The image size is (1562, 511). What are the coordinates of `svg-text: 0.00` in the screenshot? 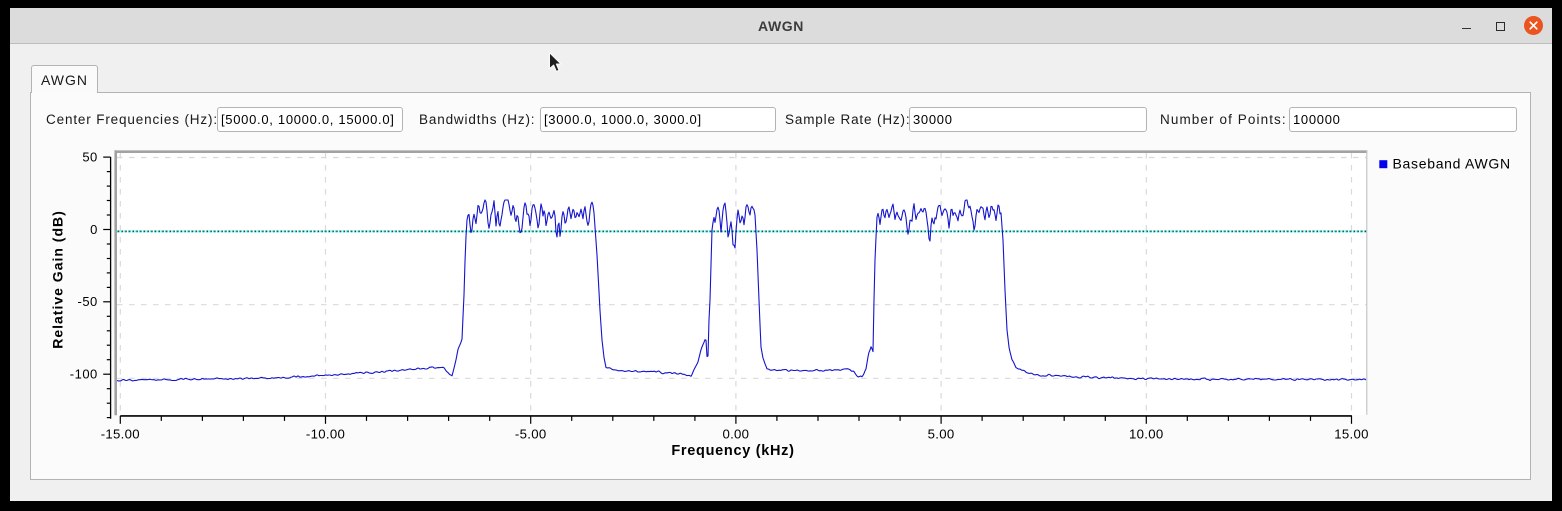 It's located at (735, 434).